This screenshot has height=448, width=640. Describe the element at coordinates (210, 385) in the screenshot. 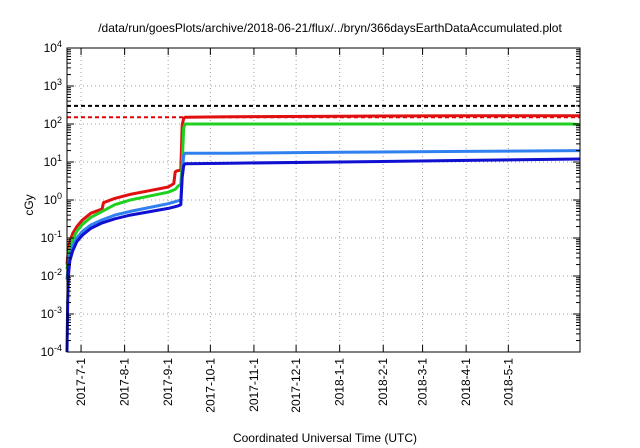

I see `x-tick-label: 2017-10-1` at that location.